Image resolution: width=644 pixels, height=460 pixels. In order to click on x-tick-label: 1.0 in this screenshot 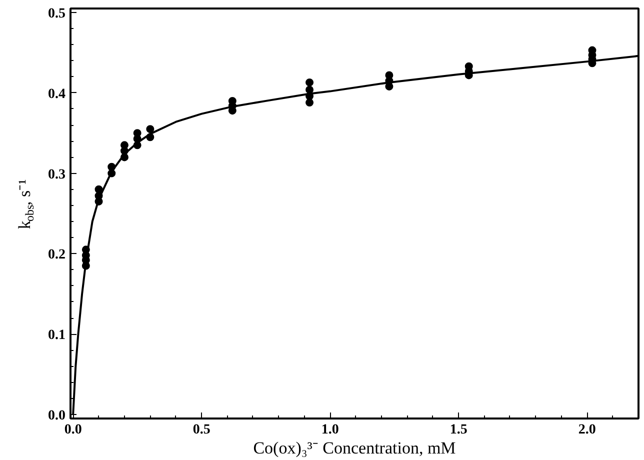, I will do `click(330, 430)`.